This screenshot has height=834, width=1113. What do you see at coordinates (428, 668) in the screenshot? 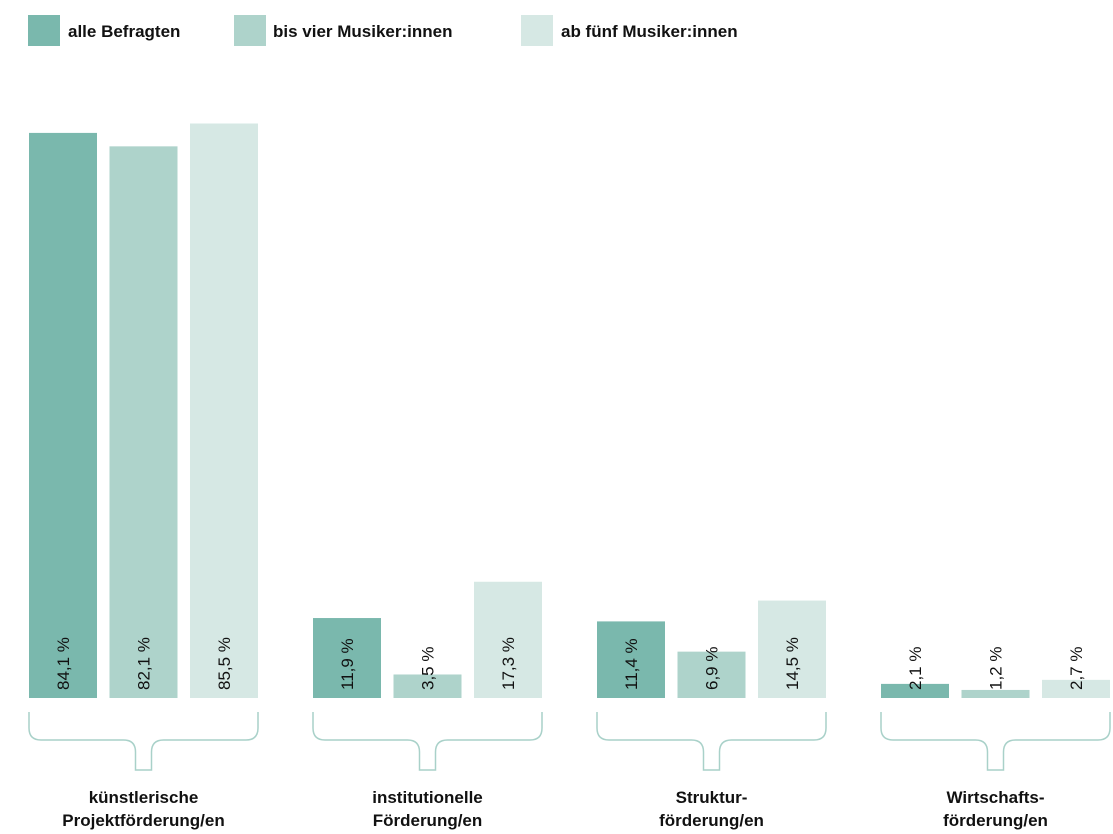
I see `value-label: 3,5 %` at bounding box center [428, 668].